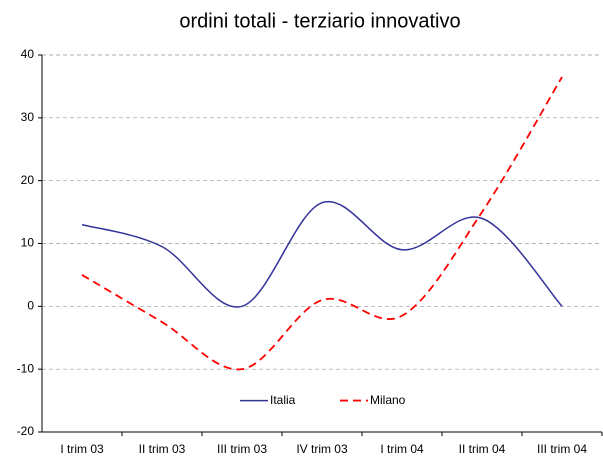 The height and width of the screenshot is (456, 603). What do you see at coordinates (319, 21) in the screenshot?
I see `chart-title: ordini totali - terziario innovativo` at bounding box center [319, 21].